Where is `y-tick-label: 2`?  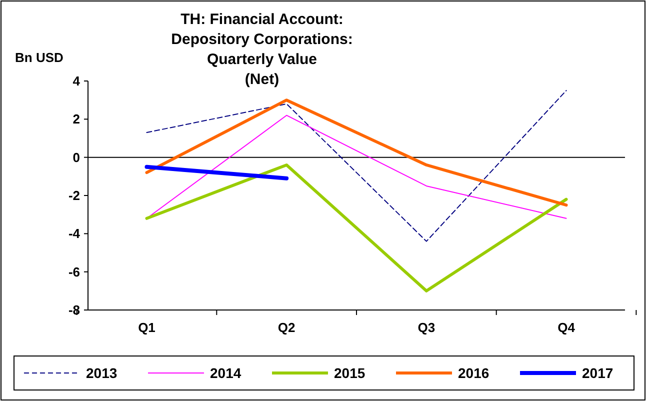 y-tick-label: 2 is located at coordinates (76, 119).